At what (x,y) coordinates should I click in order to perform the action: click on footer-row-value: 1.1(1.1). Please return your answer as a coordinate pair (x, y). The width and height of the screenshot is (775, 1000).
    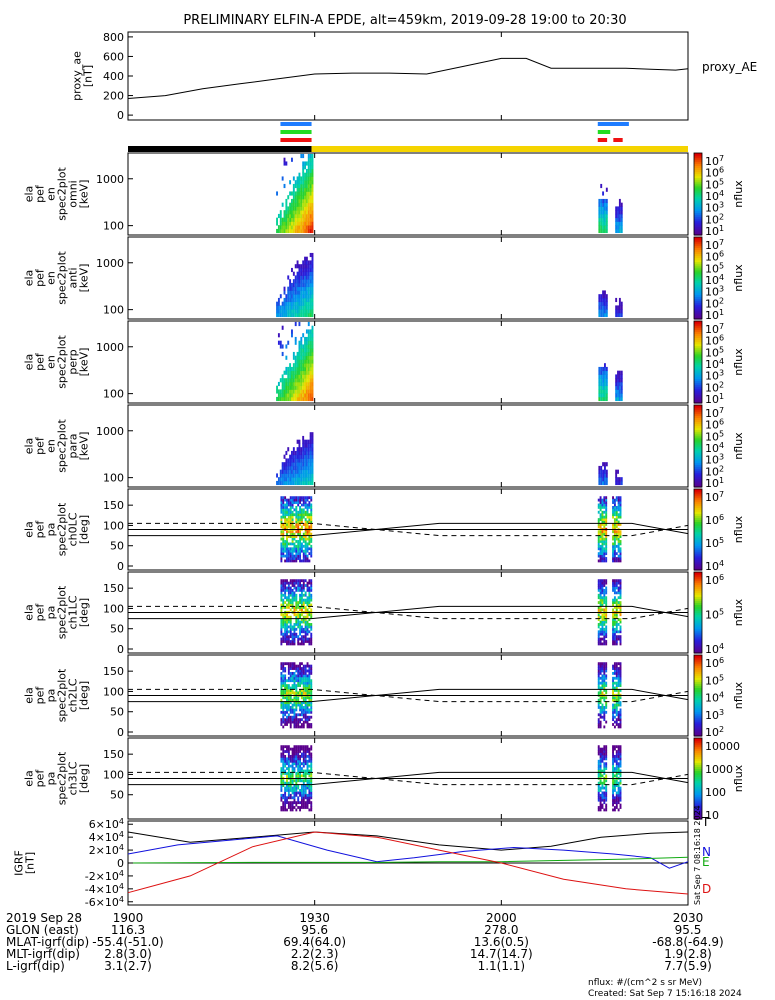
    Looking at the image, I should click on (502, 966).